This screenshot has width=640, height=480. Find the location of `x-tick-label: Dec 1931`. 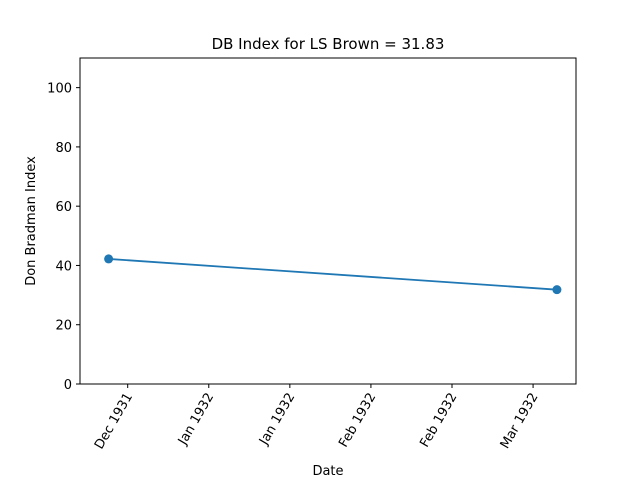

x-tick-label: Dec 1931 is located at coordinates (114, 422).